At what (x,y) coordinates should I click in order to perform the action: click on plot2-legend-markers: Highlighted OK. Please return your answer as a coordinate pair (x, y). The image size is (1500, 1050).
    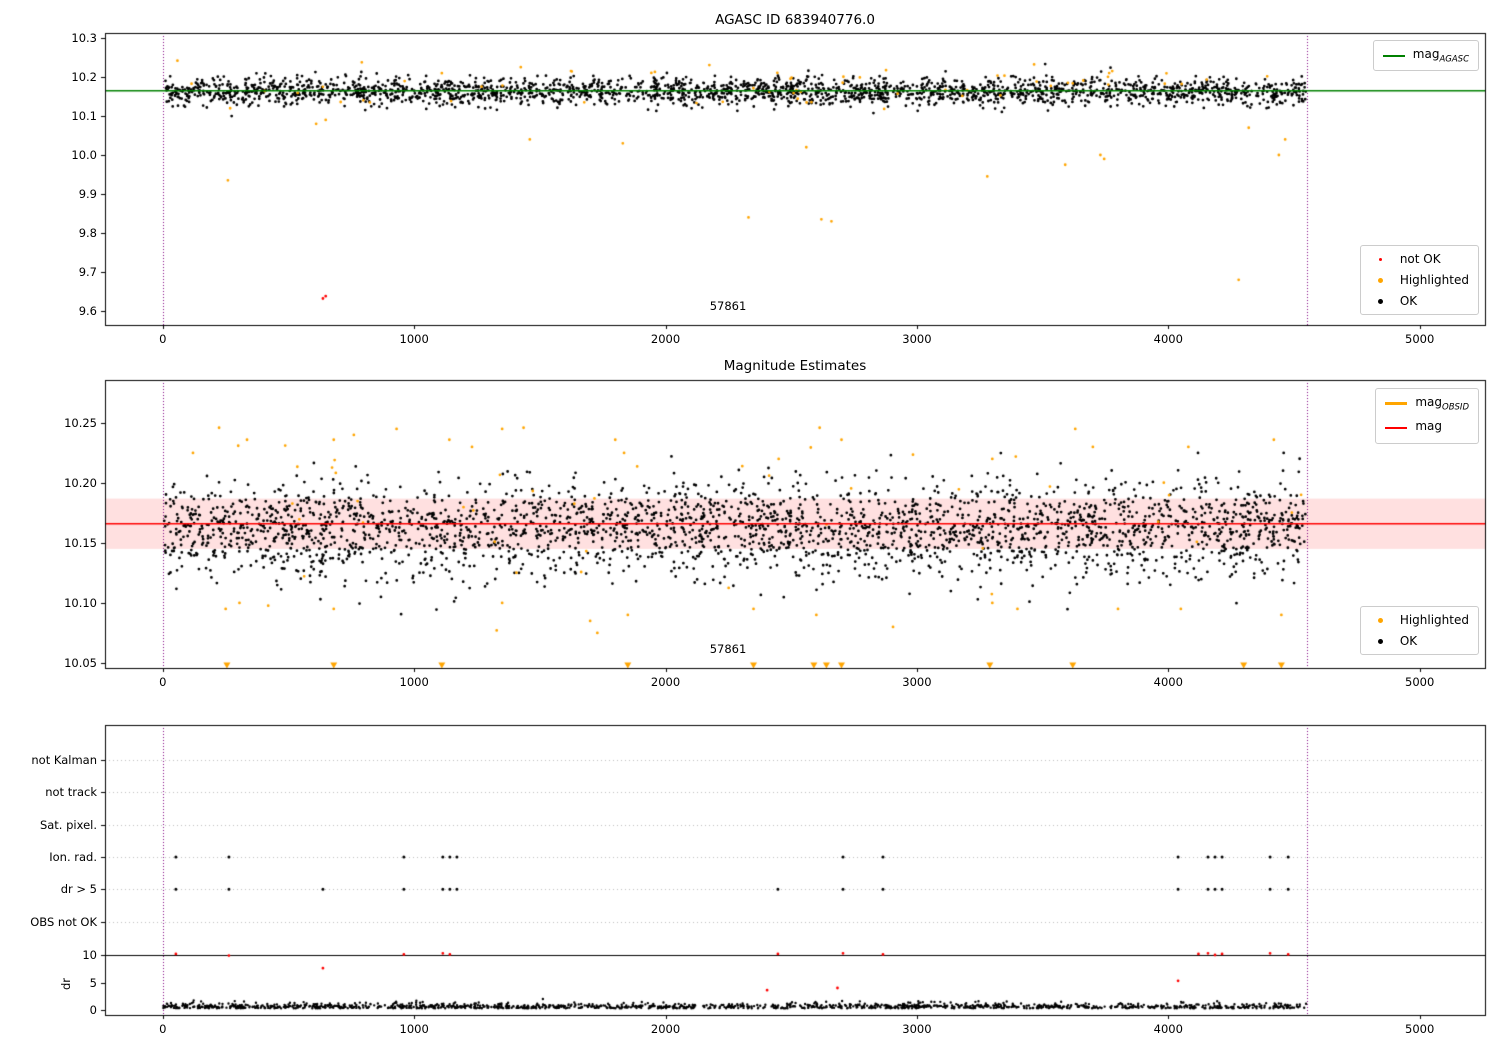
    Looking at the image, I should click on (1419, 630).